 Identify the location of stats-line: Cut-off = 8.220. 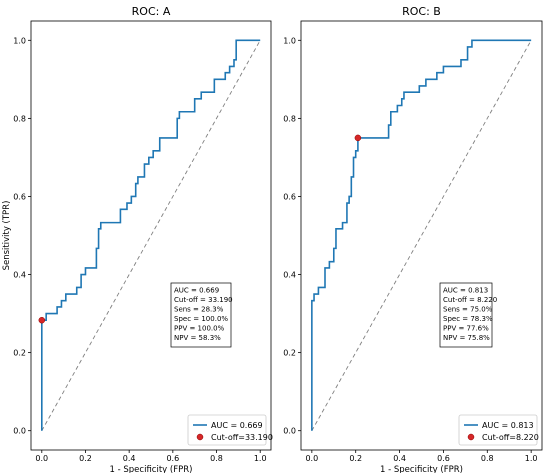
(470, 300).